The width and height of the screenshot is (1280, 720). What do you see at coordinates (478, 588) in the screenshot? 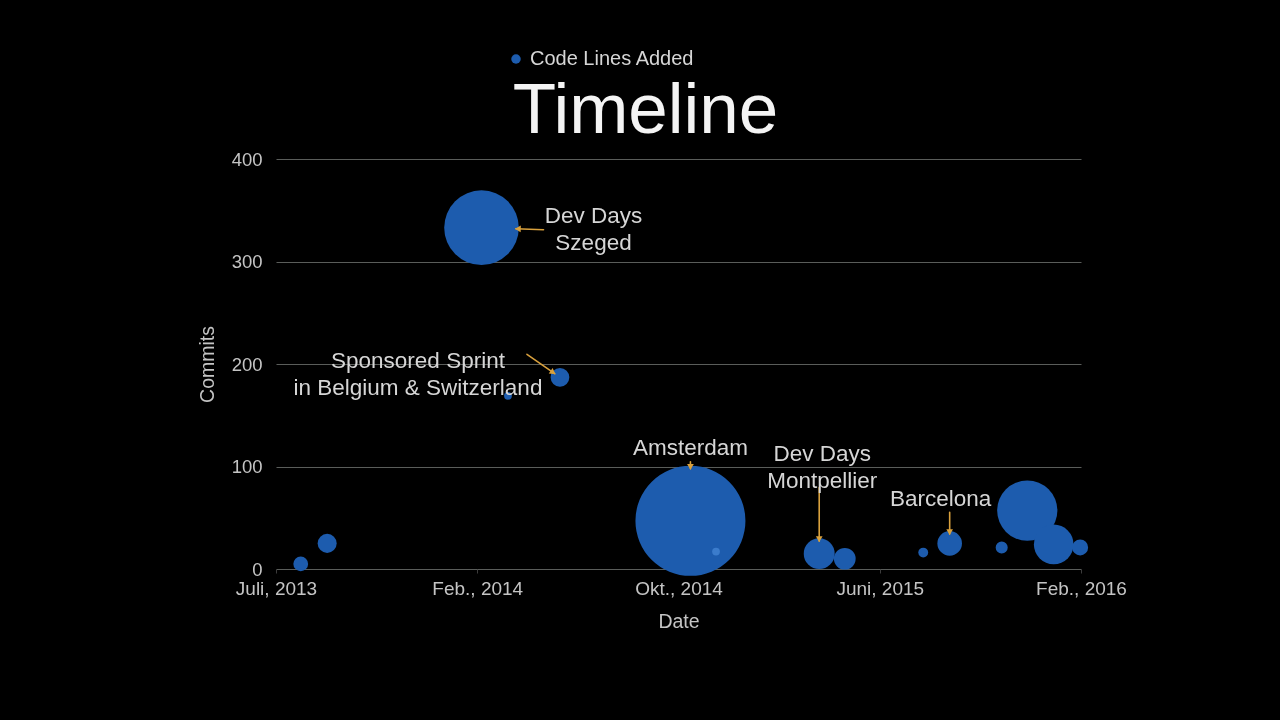
I see `x-tick-label: Feb., 2014` at bounding box center [478, 588].